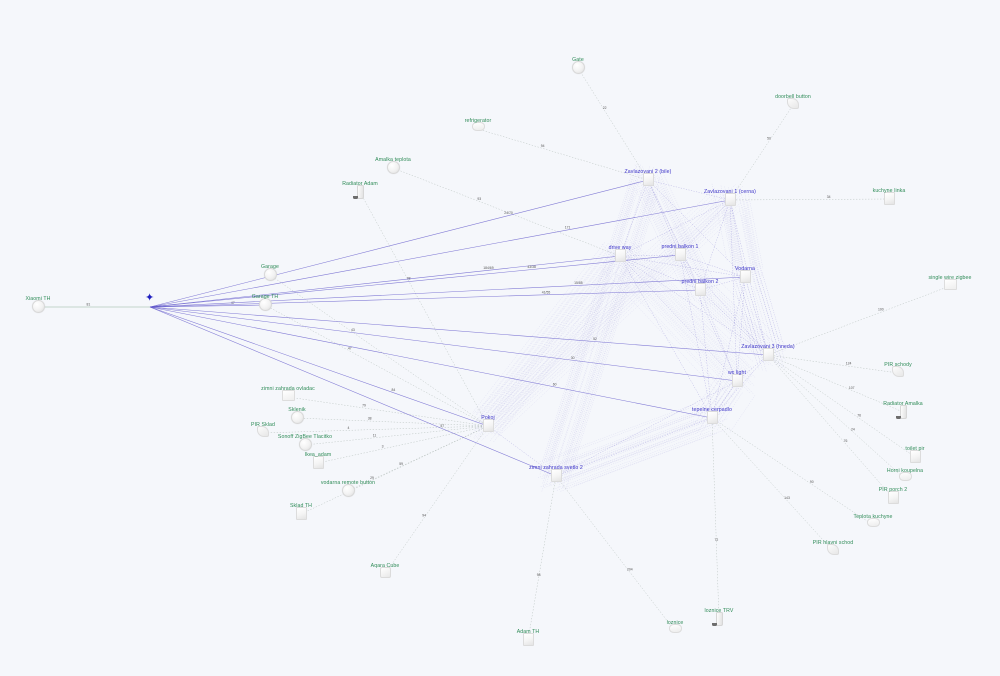 This screenshot has width=1000, height=676. Describe the element at coordinates (528, 638) in the screenshot. I see `graph-node-adam-th: Adam TH` at that location.